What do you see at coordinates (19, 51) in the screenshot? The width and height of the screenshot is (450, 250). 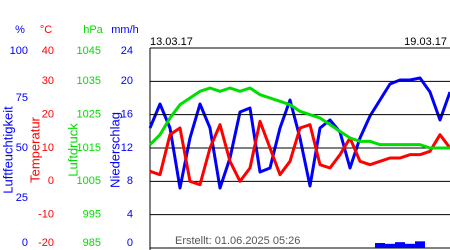 I see `y-tick-label: 100` at bounding box center [19, 51].